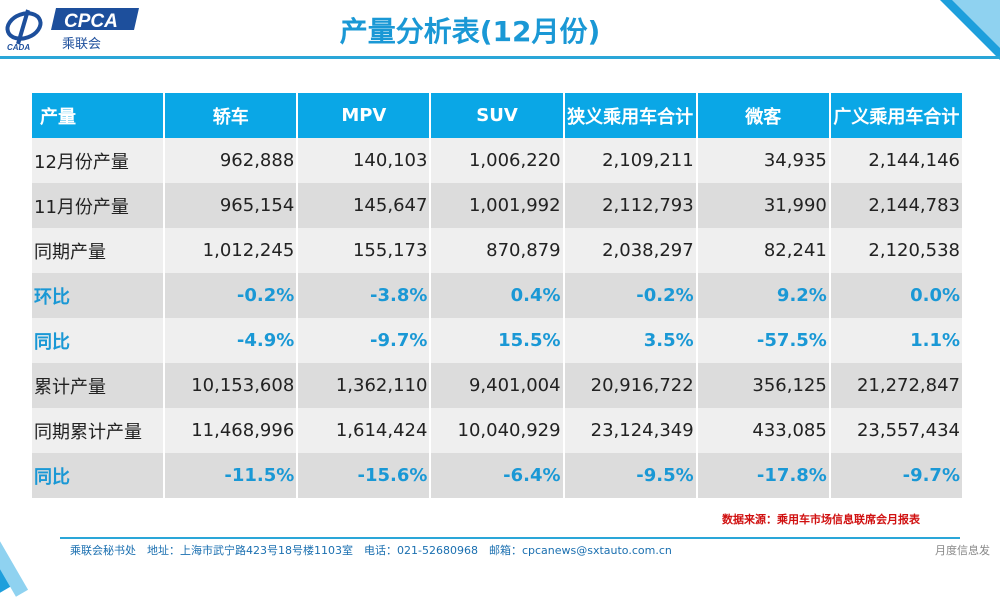 The height and width of the screenshot is (597, 1000). I want to click on table-cell: -15.6%, so click(364, 475).